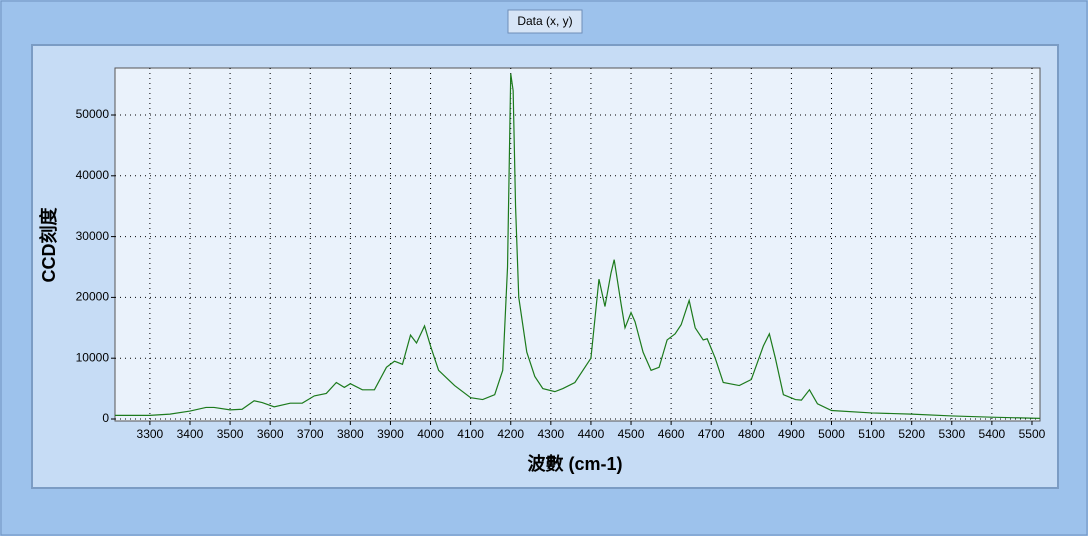  Describe the element at coordinates (550, 434) in the screenshot. I see `x-tick-label: 4300` at that location.